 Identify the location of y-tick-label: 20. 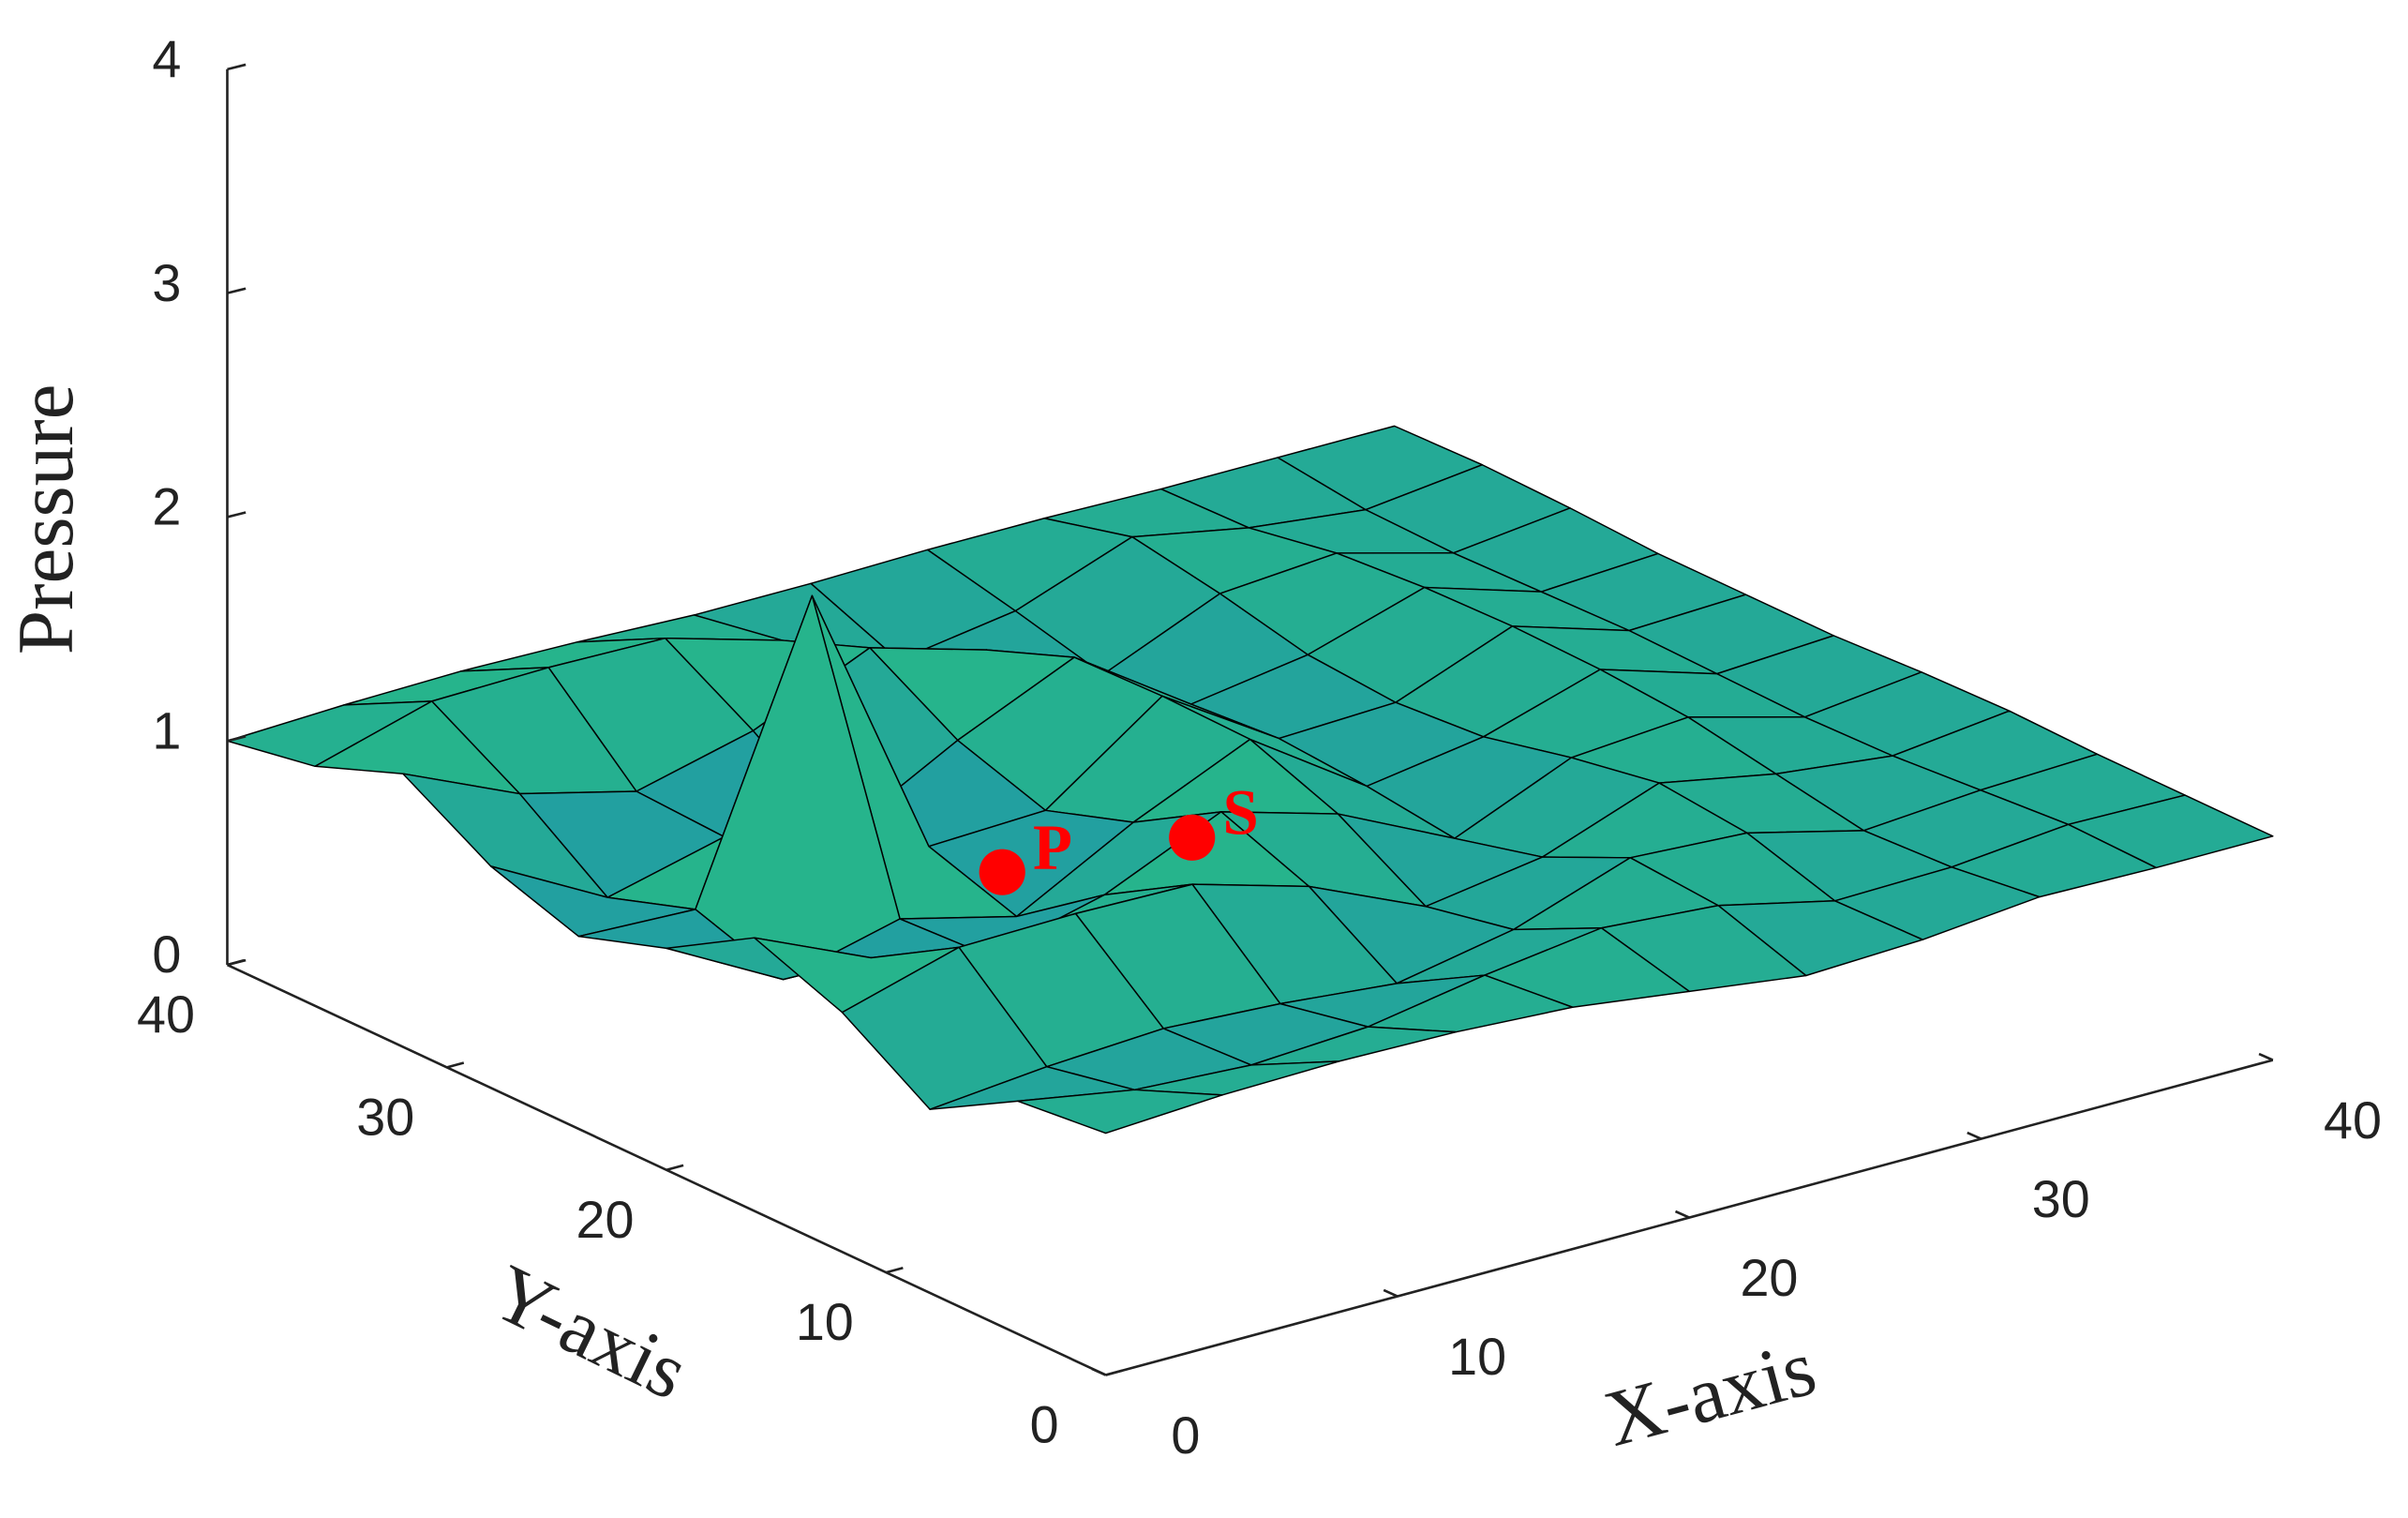
(605, 1220).